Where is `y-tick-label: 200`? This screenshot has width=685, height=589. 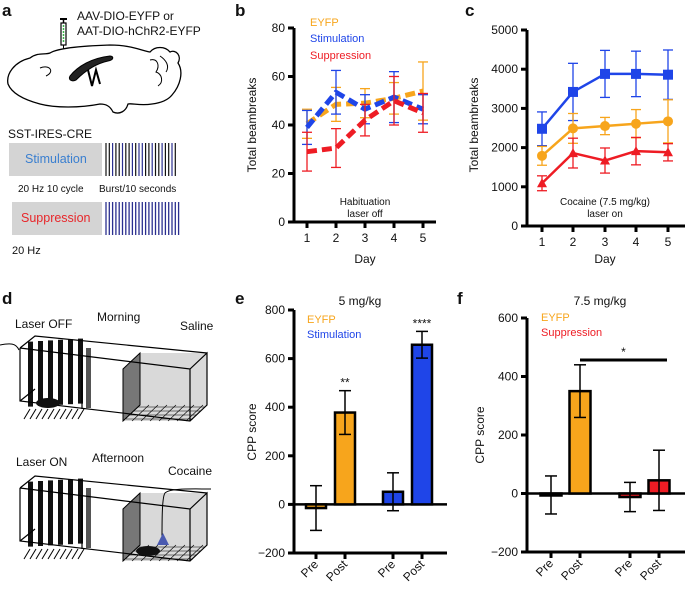
y-tick-label: 200 is located at coordinates (508, 435).